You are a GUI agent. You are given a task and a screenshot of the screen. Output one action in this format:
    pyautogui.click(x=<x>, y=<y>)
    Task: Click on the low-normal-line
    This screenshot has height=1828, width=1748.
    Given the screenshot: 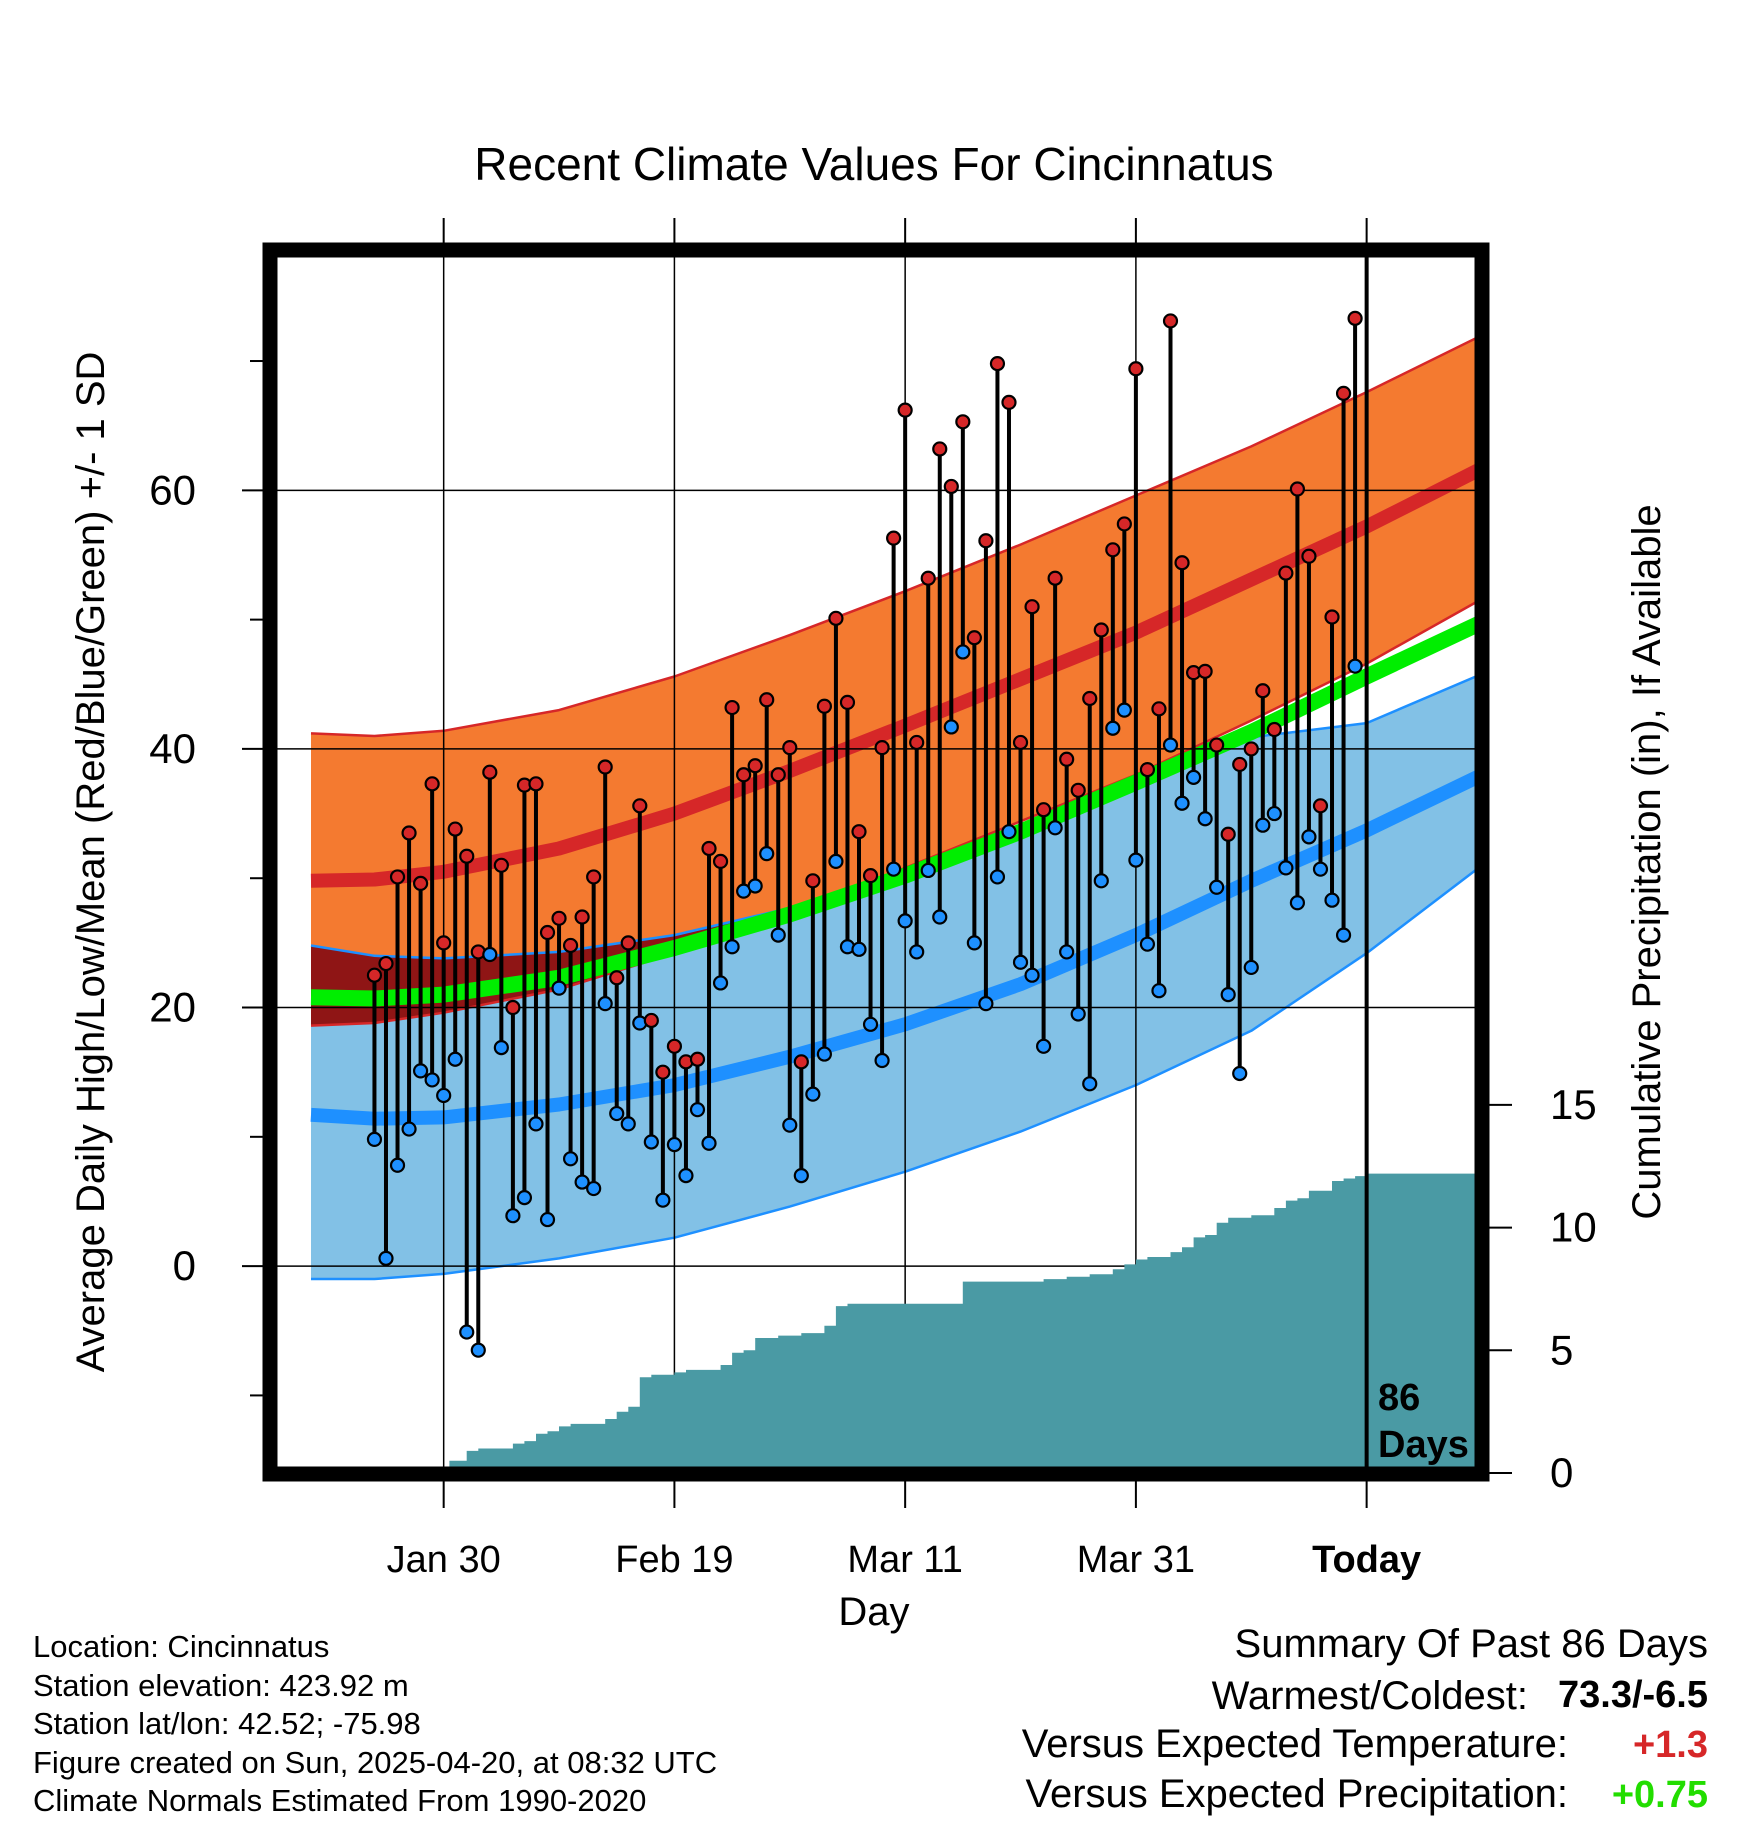 What is the action you would take?
    pyautogui.click(x=896, y=947)
    